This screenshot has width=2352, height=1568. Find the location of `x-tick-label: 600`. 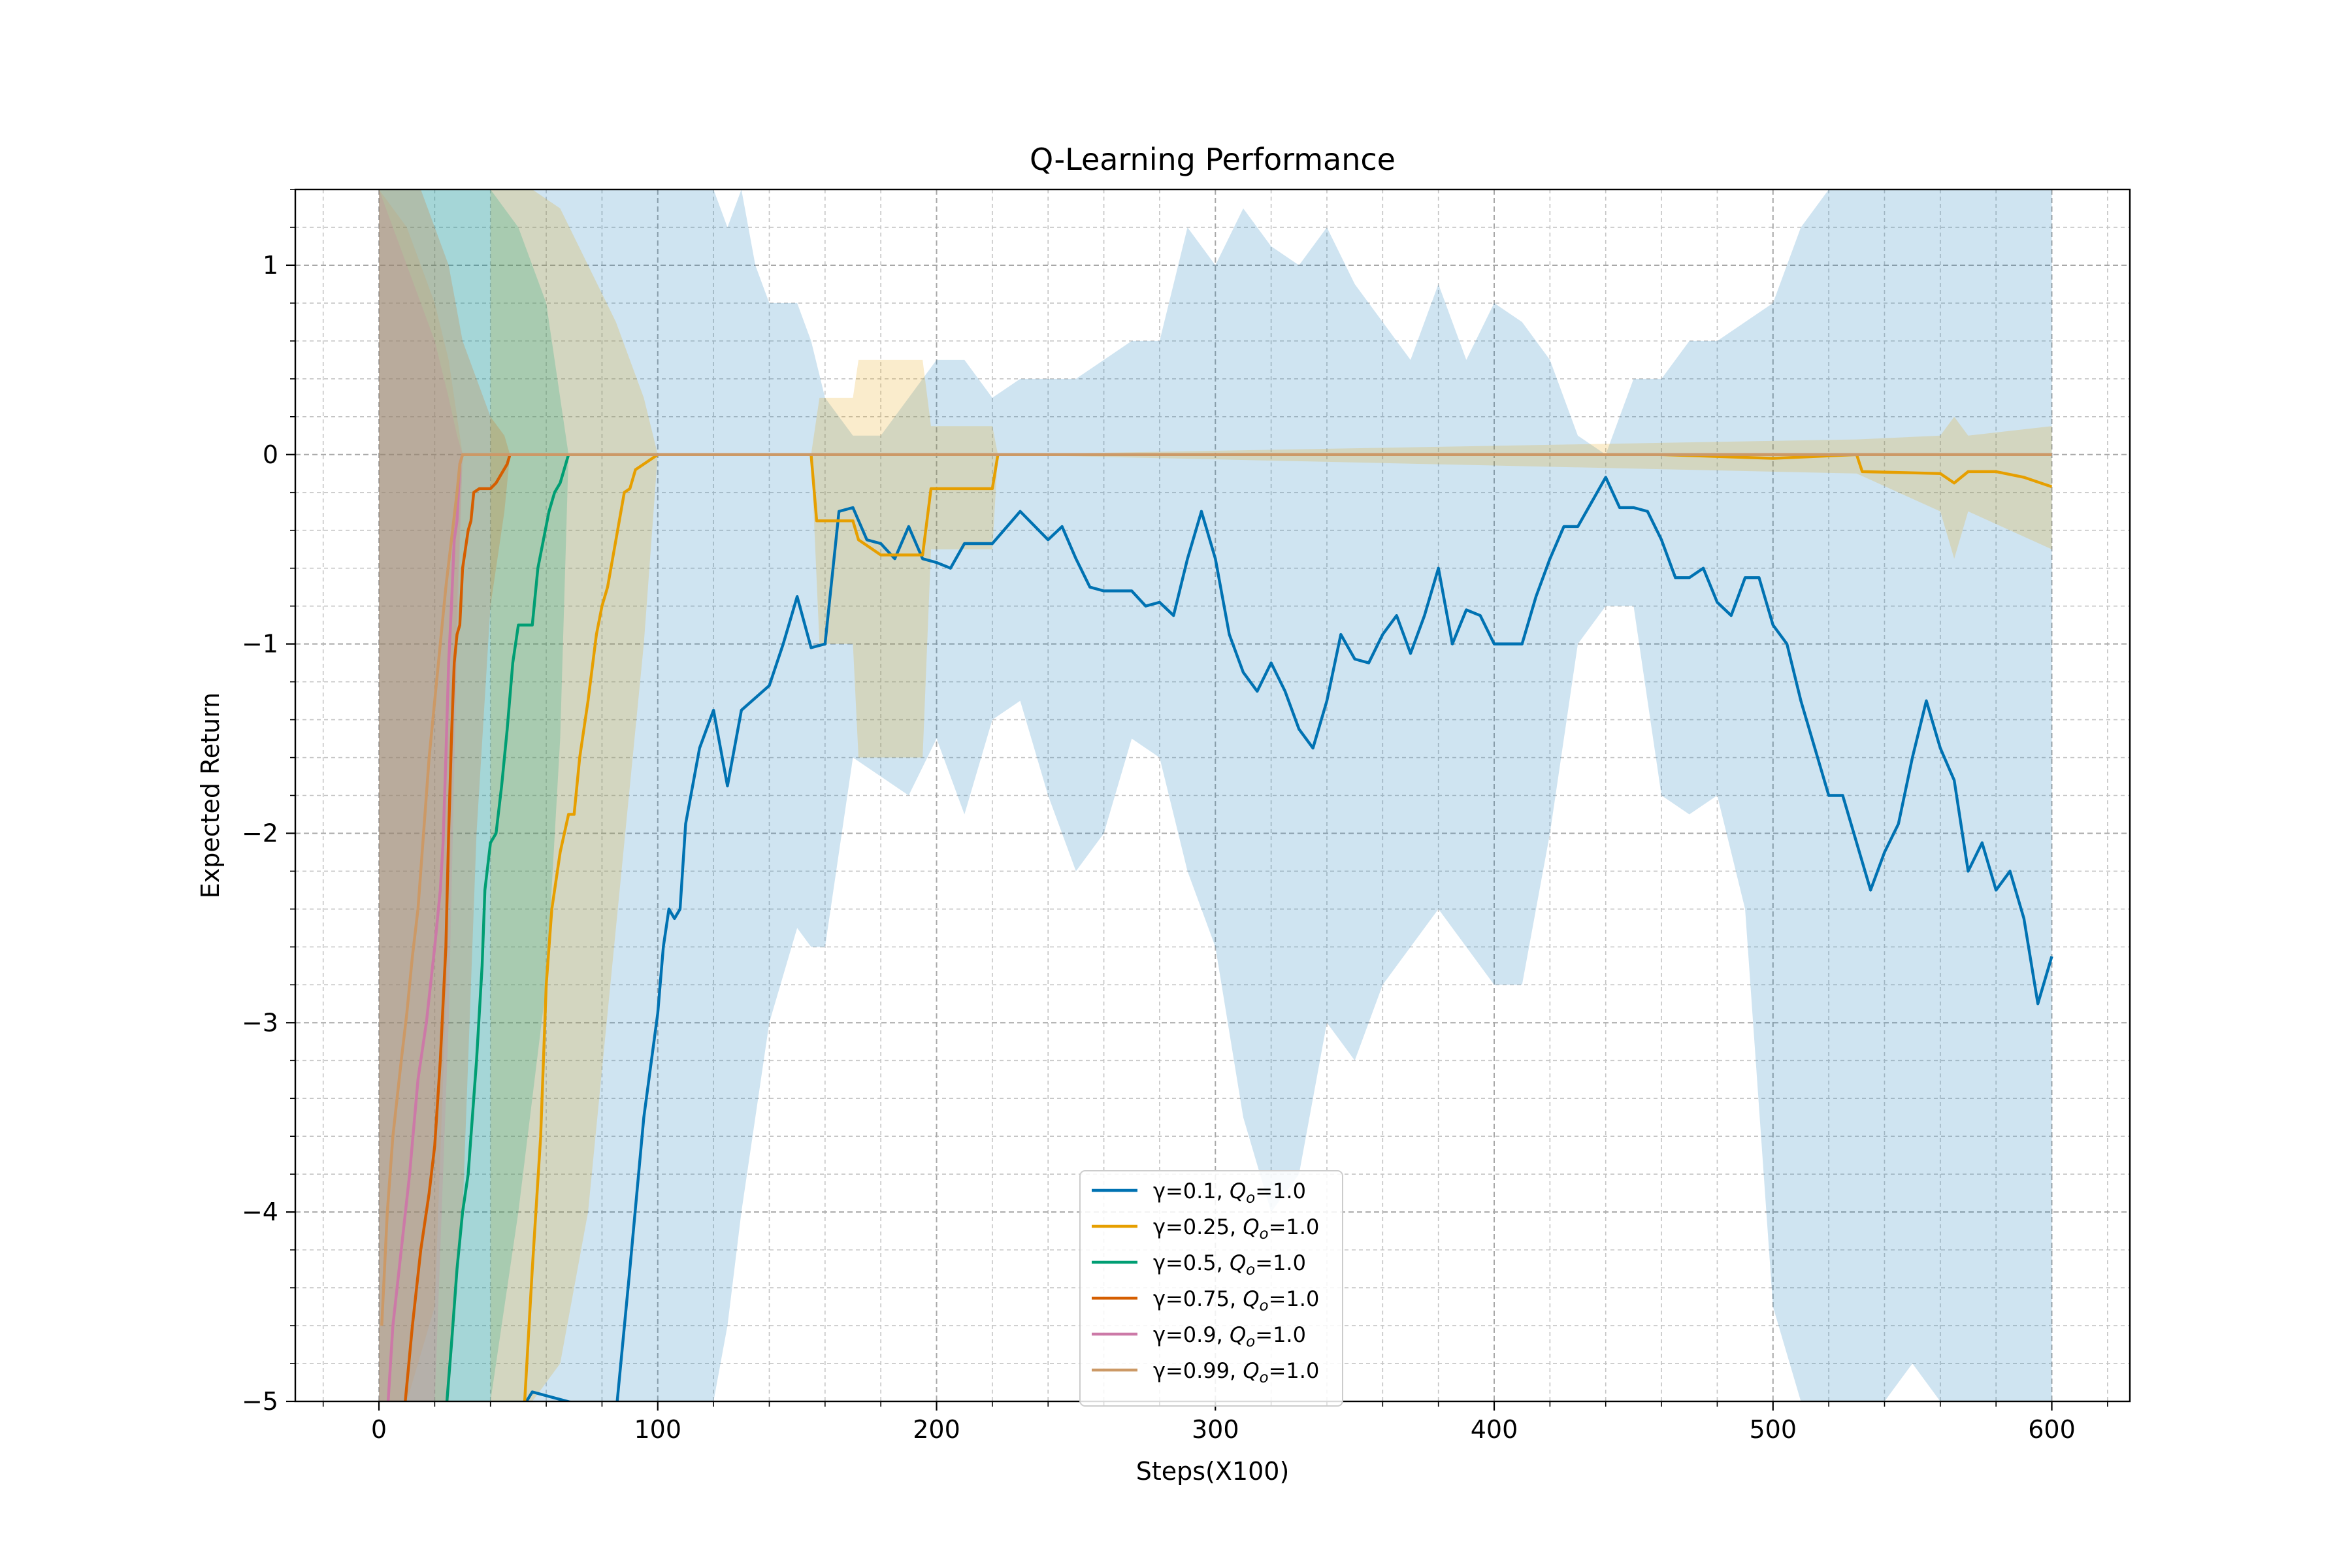

x-tick-label: 600 is located at coordinates (2052, 1429).